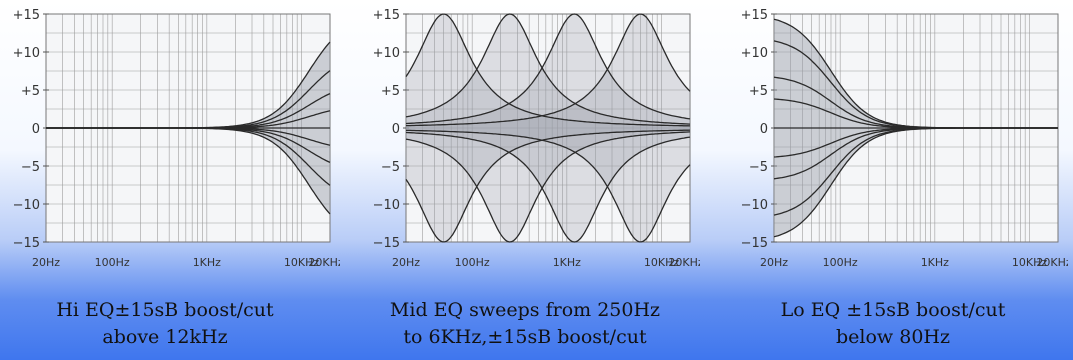 The width and height of the screenshot is (1073, 360). I want to click on hi-eq-caption-line-2: above 12kHz, so click(165, 337).